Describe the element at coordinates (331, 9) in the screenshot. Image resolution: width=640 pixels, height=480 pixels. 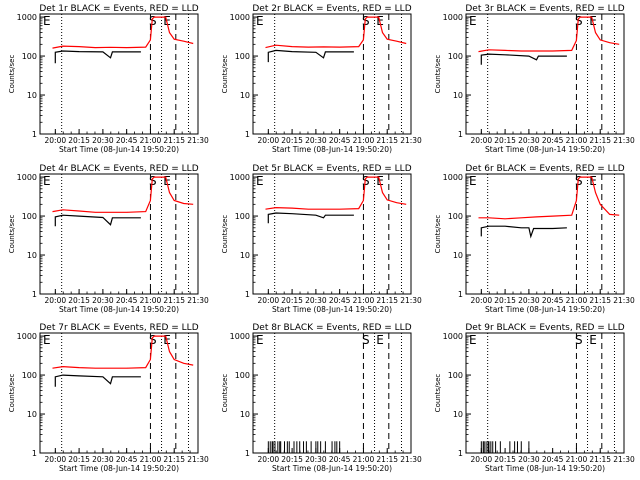
I see `panel-title: Det 2r BLACK = Events, RED = LLD` at that location.